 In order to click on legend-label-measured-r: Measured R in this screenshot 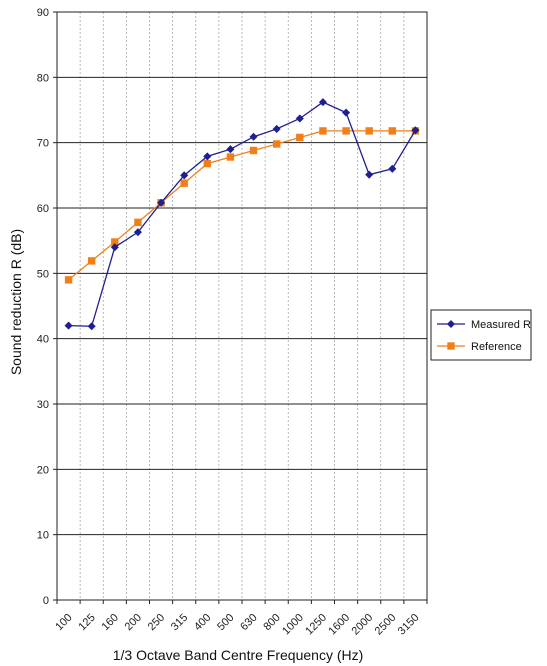, I will do `click(501, 325)`.